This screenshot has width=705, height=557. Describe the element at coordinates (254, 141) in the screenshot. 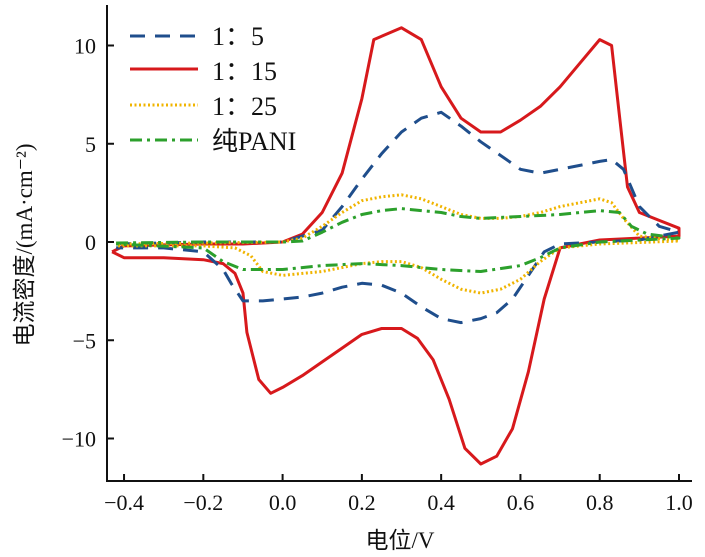

I see `legend-label-pani: 纯PANI` at that location.